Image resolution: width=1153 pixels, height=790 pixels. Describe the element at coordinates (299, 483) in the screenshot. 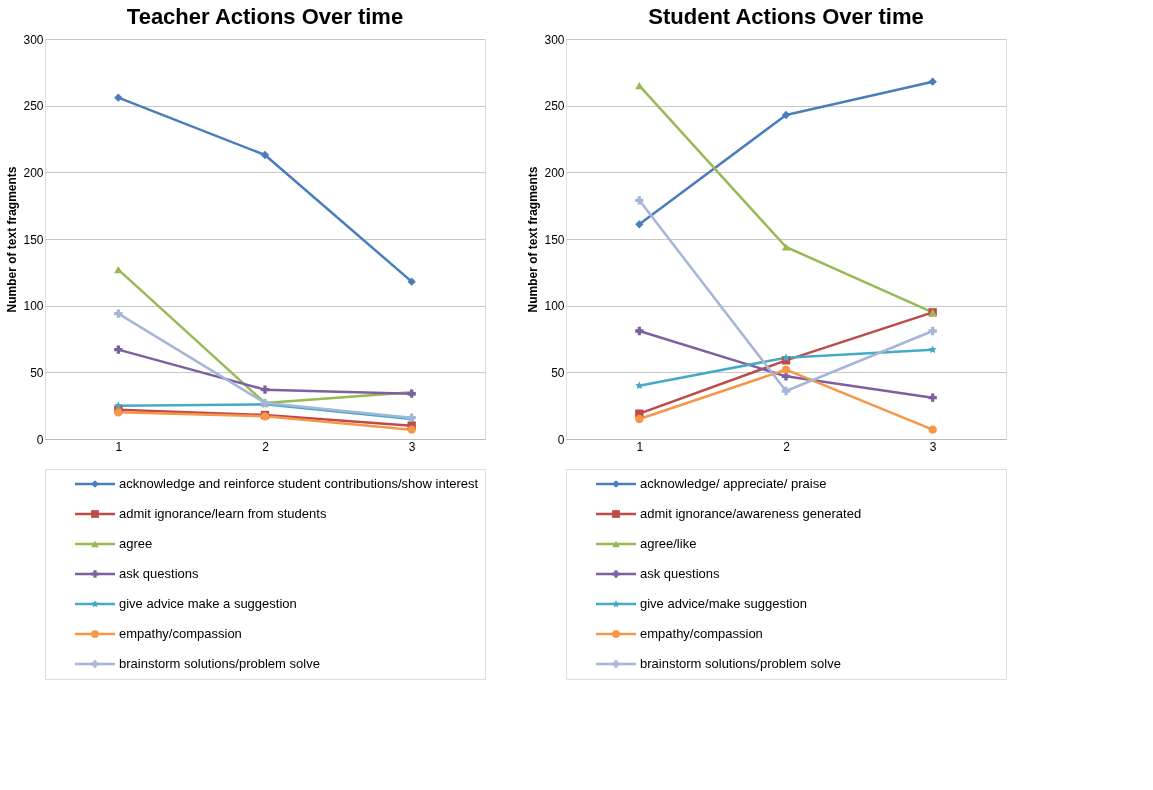

I see `legend-label: acknowledge and reinforce student contributions/show interest` at that location.